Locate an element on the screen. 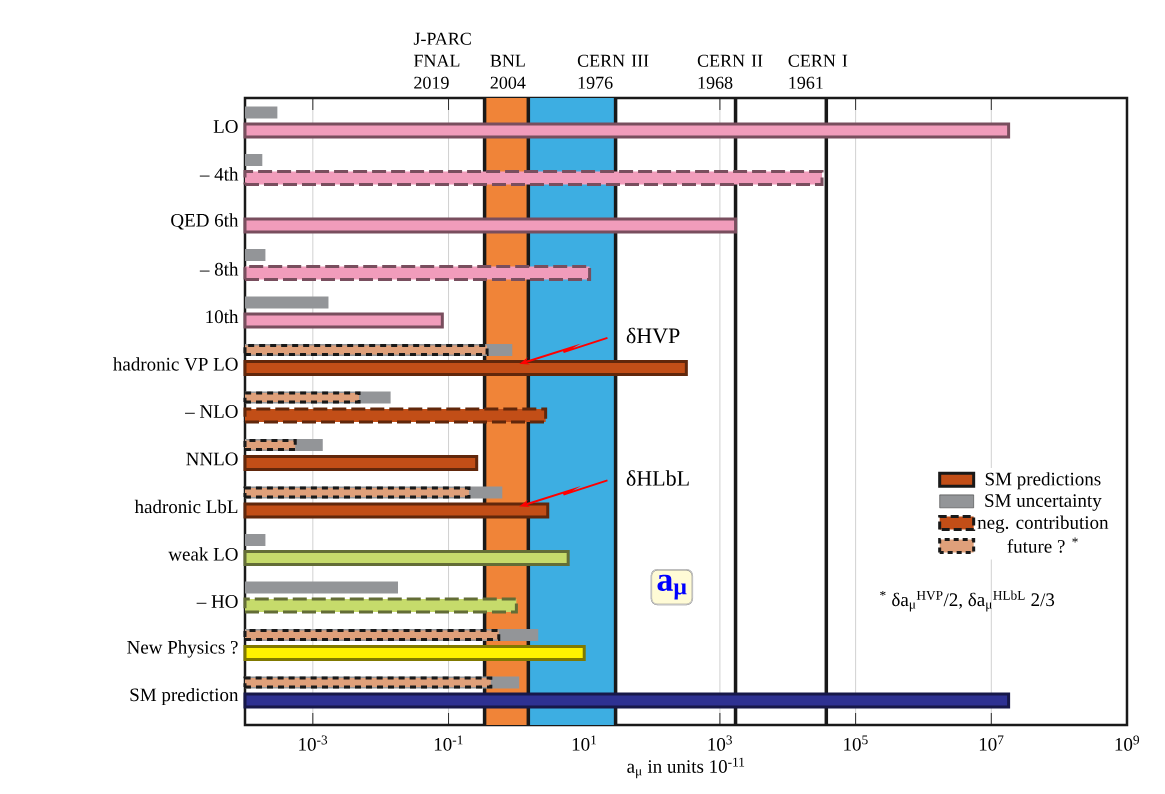  annotation: a$_{μ}$ is located at coordinates (672, 587).